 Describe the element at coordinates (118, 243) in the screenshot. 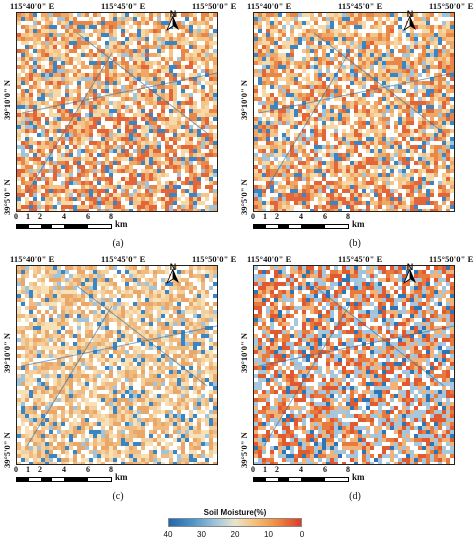

I see `panel-caption: (a)` at that location.